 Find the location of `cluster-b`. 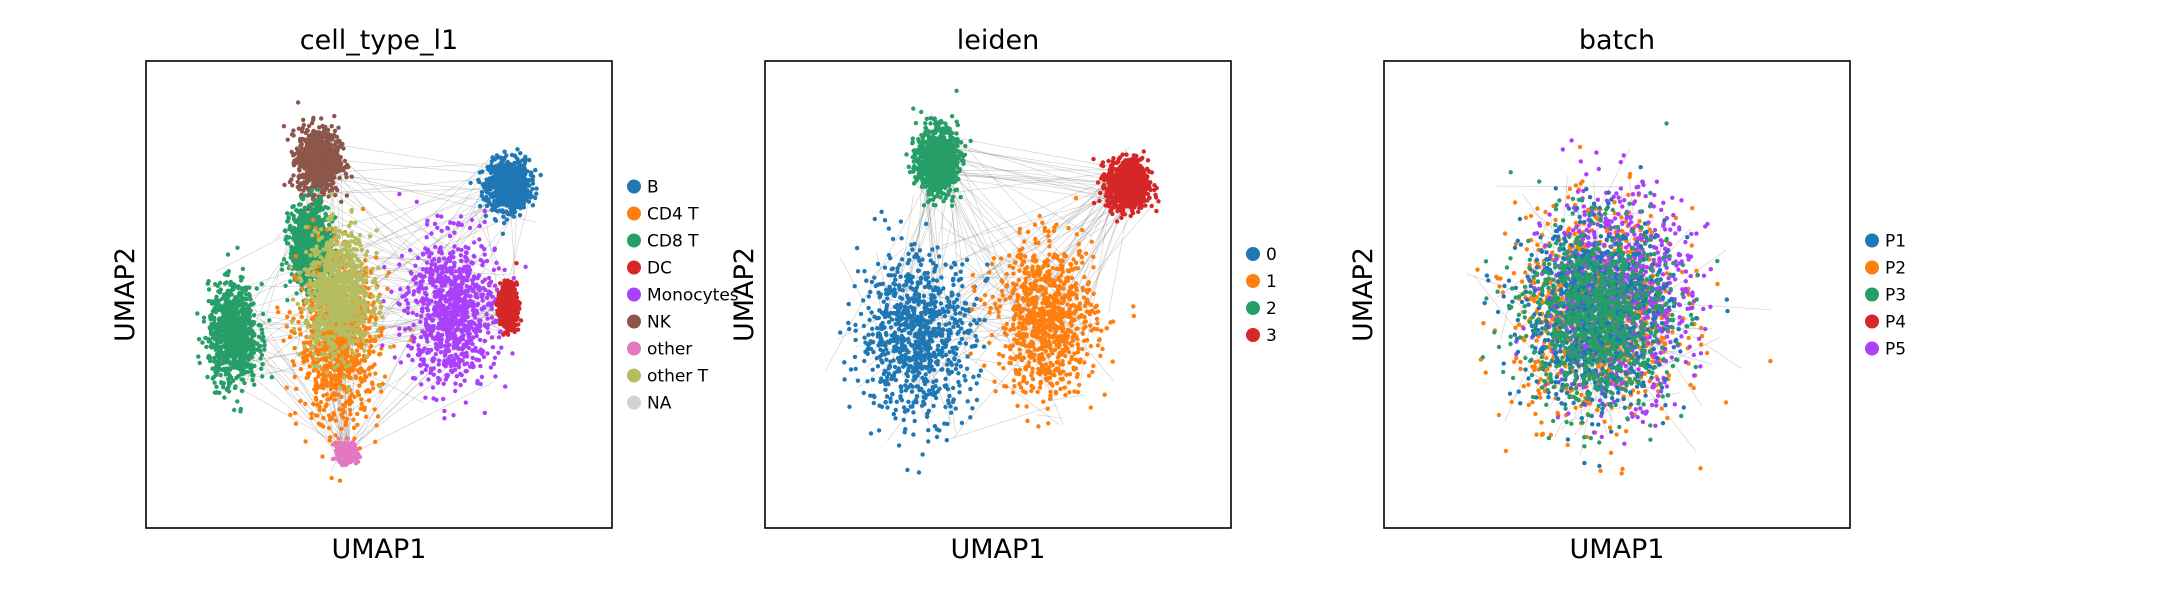

cluster-b is located at coordinates (505, 191).